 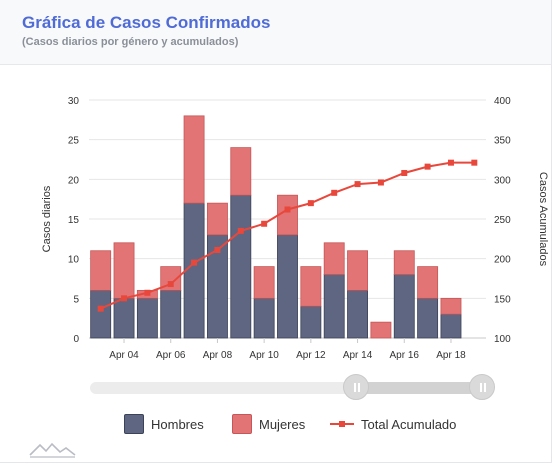 I want to click on y-tick-label: 20, so click(x=74, y=180).